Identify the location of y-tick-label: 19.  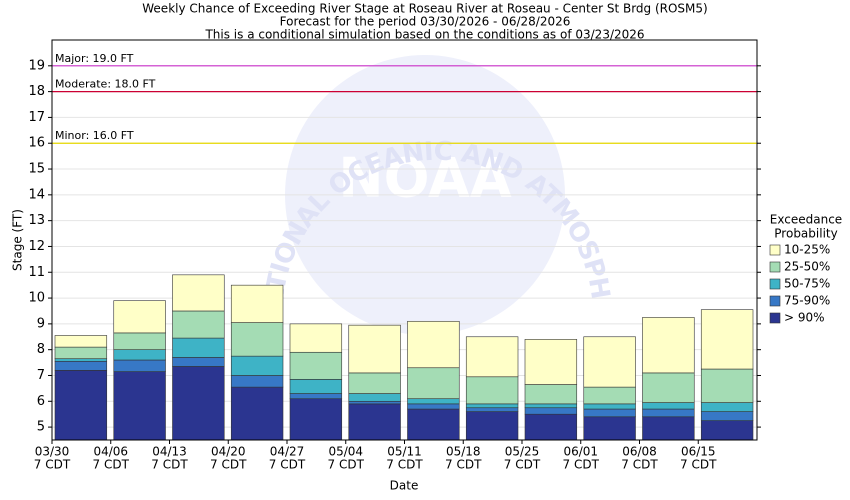
(36, 65).